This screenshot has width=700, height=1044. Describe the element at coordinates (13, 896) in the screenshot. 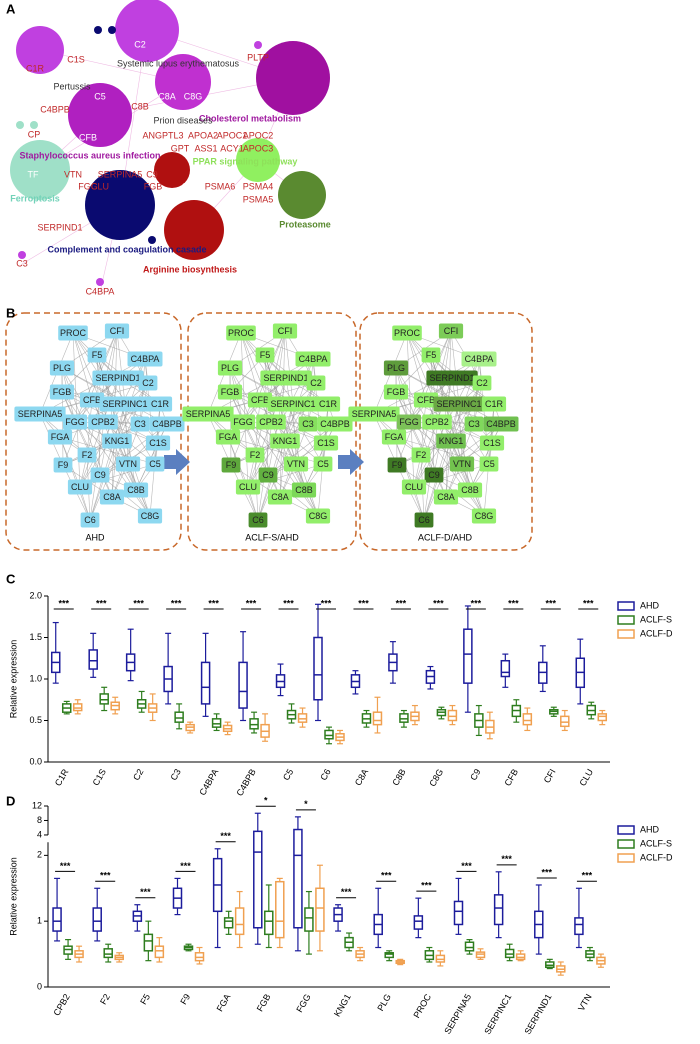

I see `y-axis-label: Relative expression` at that location.